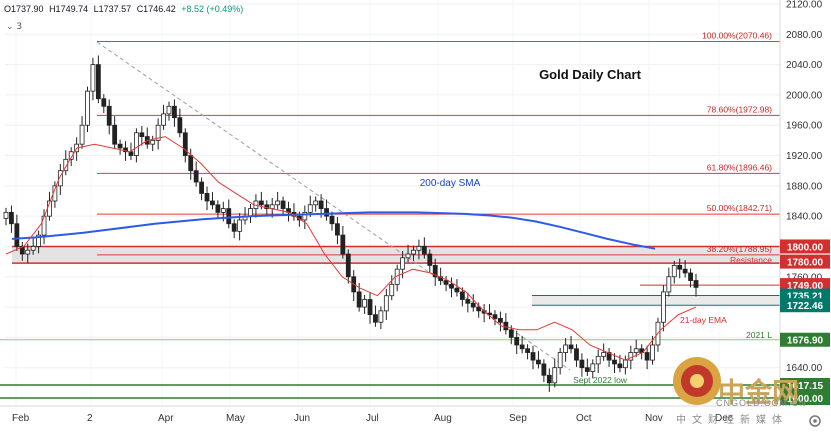 The image size is (831, 432). What do you see at coordinates (805, 341) in the screenshot?
I see `price-label-text: 1676.90` at bounding box center [805, 341].